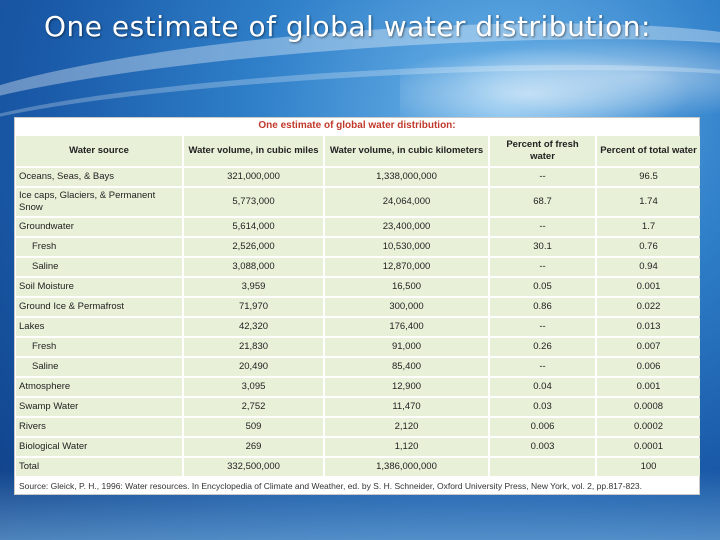  What do you see at coordinates (542, 151) in the screenshot?
I see `header-percent-fresh-water: Percent of fresh water` at bounding box center [542, 151].